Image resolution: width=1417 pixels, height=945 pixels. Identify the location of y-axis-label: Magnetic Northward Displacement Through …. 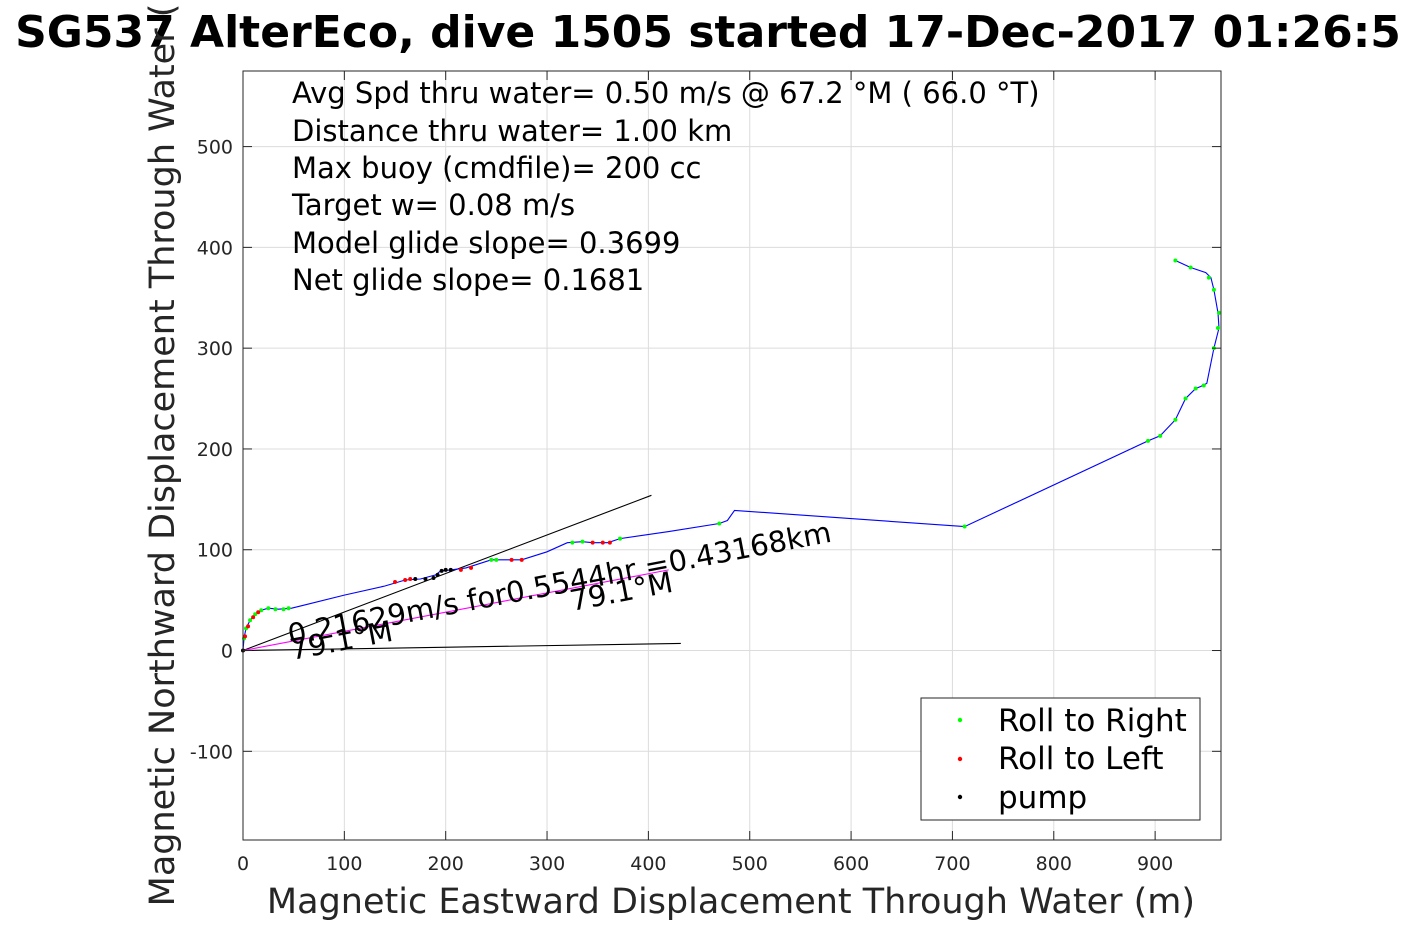
(163, 455).